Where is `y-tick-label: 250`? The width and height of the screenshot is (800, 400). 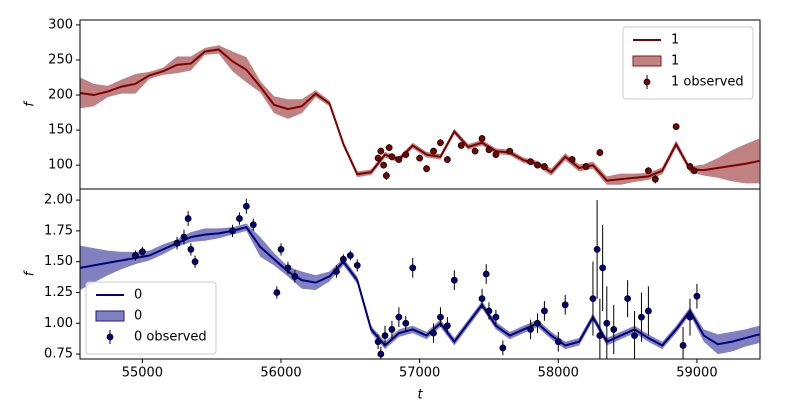
y-tick-label: 250 is located at coordinates (60, 59).